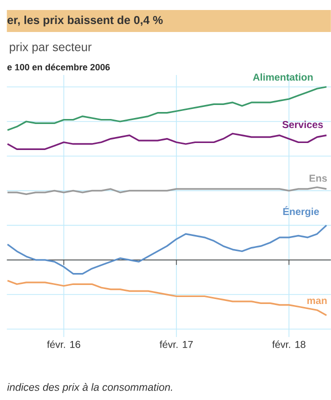 The image size is (331, 400). I want to click on series-label: Alimentation, so click(282, 77).